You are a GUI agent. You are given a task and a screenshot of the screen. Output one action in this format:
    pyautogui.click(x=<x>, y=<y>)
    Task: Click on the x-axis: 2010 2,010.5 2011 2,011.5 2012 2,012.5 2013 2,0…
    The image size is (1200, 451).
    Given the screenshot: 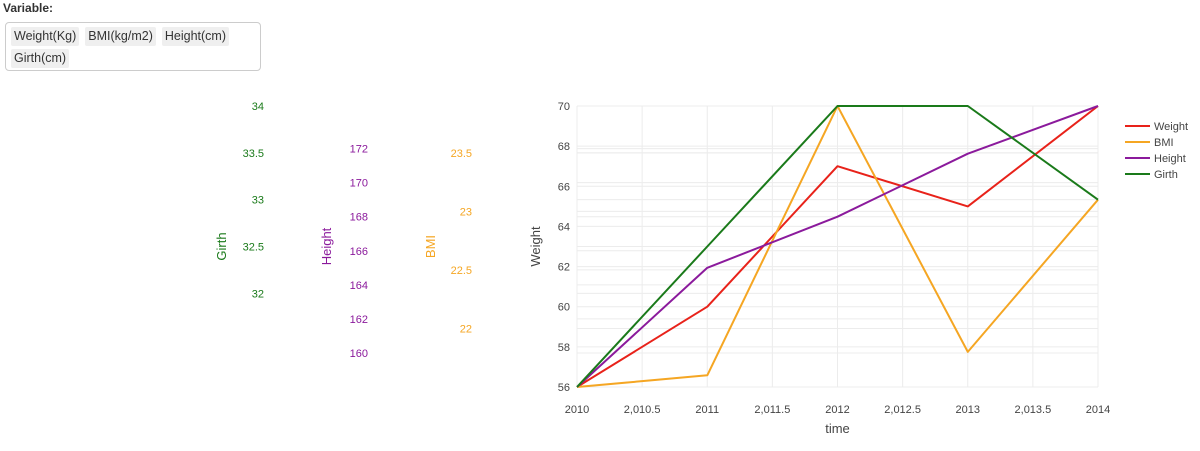 What is the action you would take?
    pyautogui.click(x=837, y=420)
    